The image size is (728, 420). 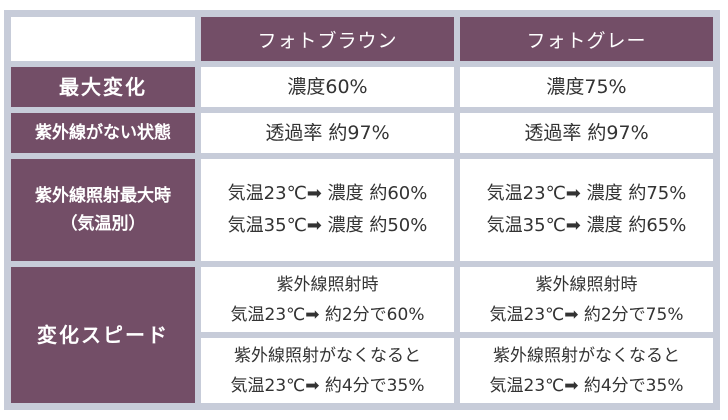 I want to click on row-no-uv: 紫外線がない状態 透過率 約97% 透過率 約97%, so click(x=362, y=133).